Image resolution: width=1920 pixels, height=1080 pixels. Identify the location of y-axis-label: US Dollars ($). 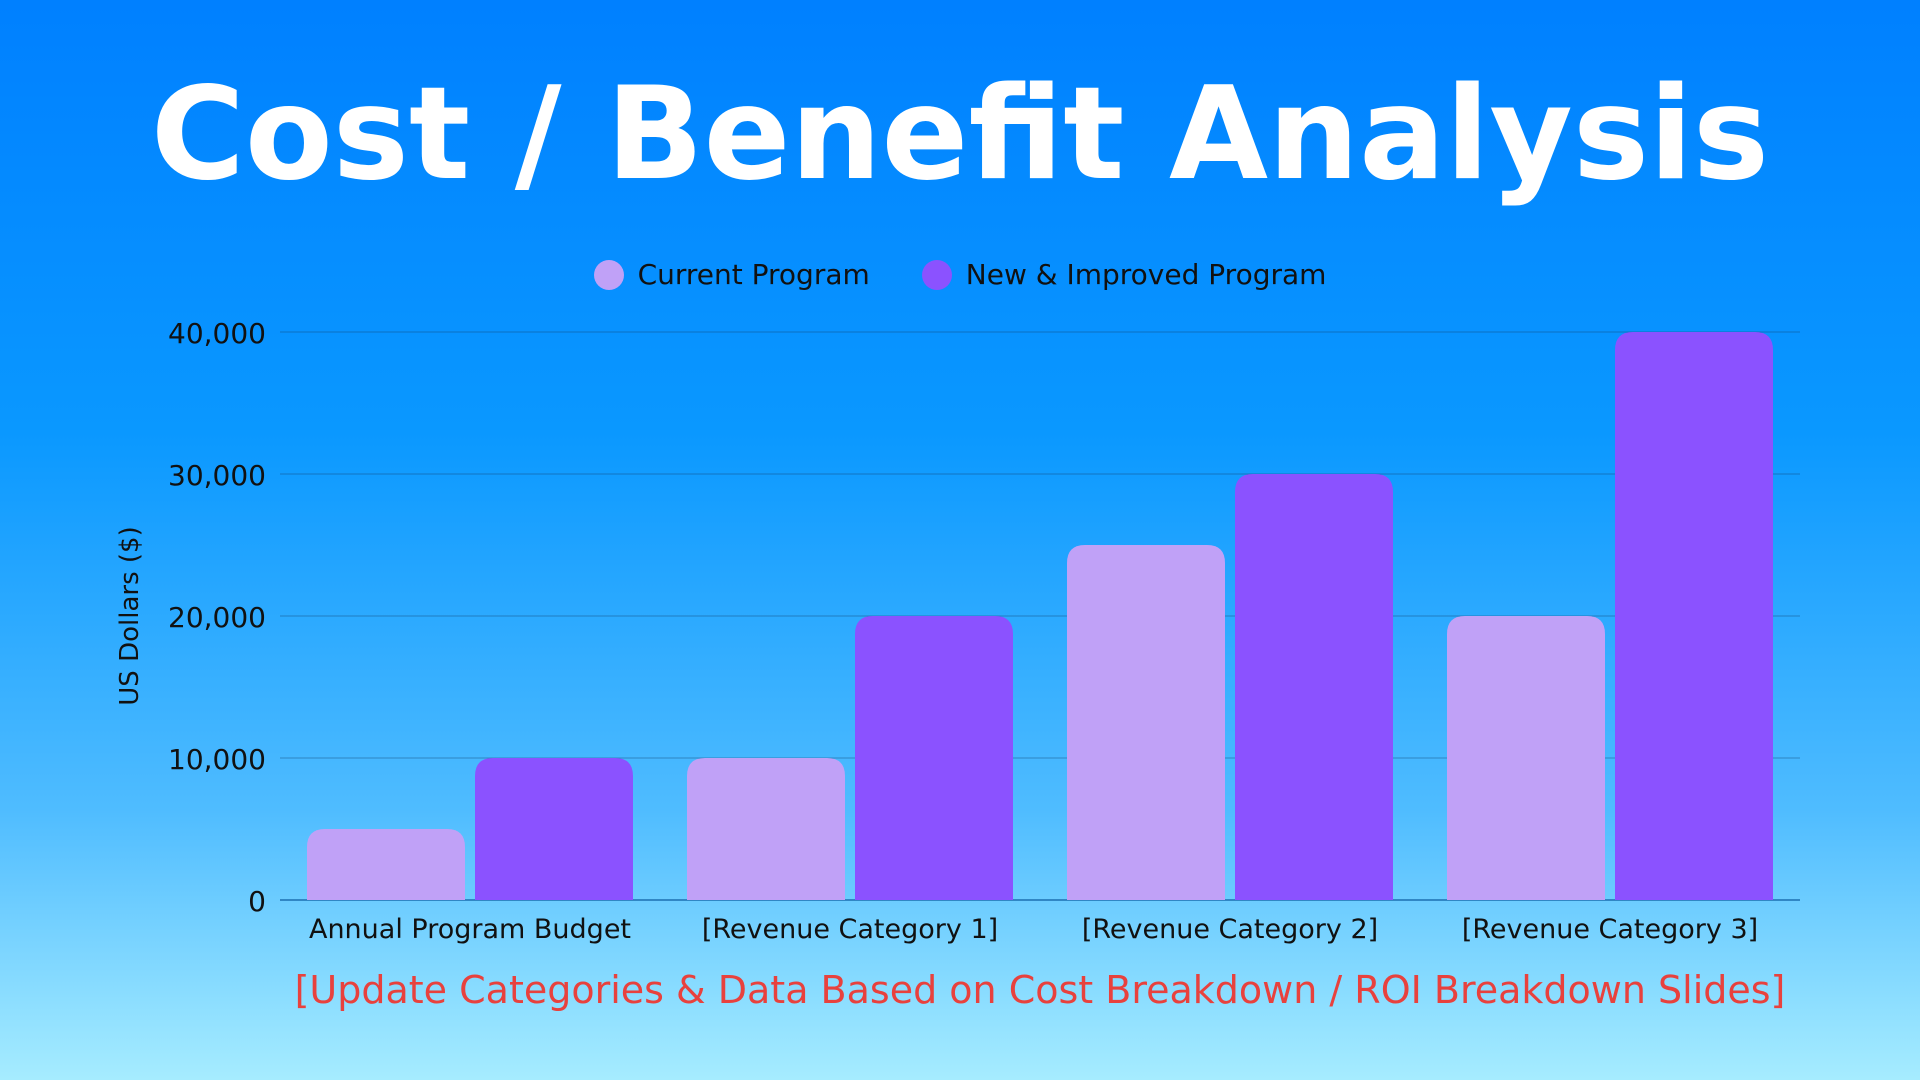
(130, 615).